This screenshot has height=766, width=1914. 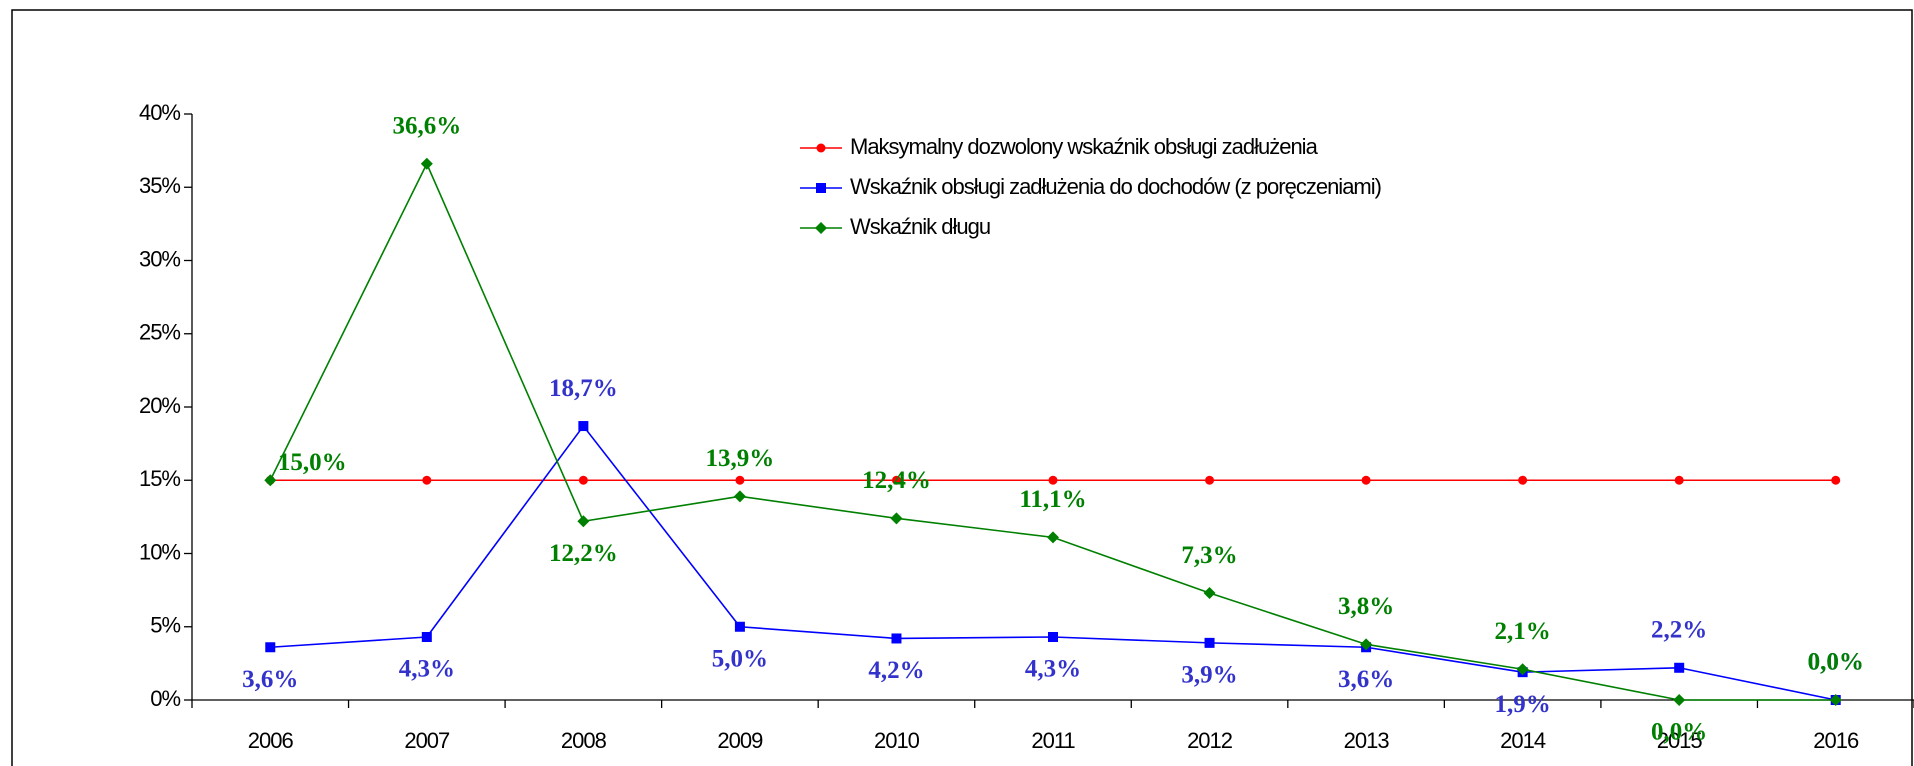 What do you see at coordinates (740, 740) in the screenshot?
I see `x-tick-label: 2009` at bounding box center [740, 740].